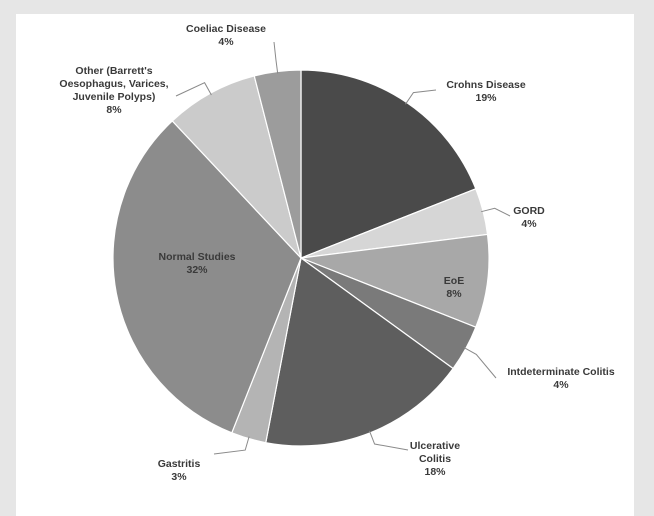 The height and width of the screenshot is (516, 654). I want to click on slice-label-coeliac-disease: Coeliac Disease 4%, so click(226, 35).